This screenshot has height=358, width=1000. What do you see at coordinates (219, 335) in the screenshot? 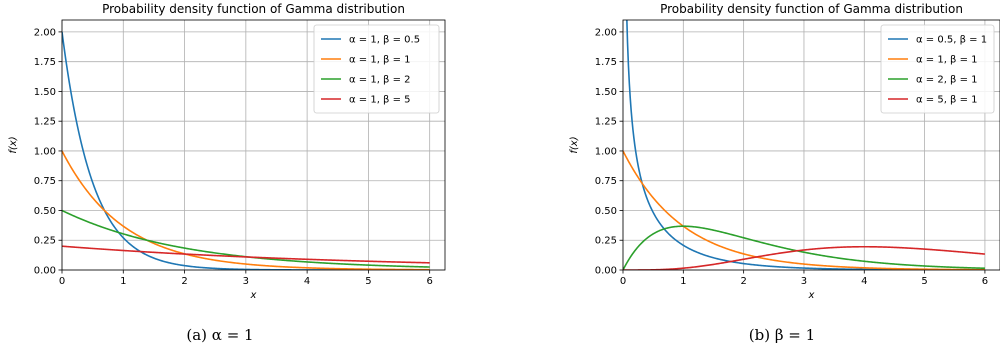
I see `figure-caption: (a) α = 1` at bounding box center [219, 335].